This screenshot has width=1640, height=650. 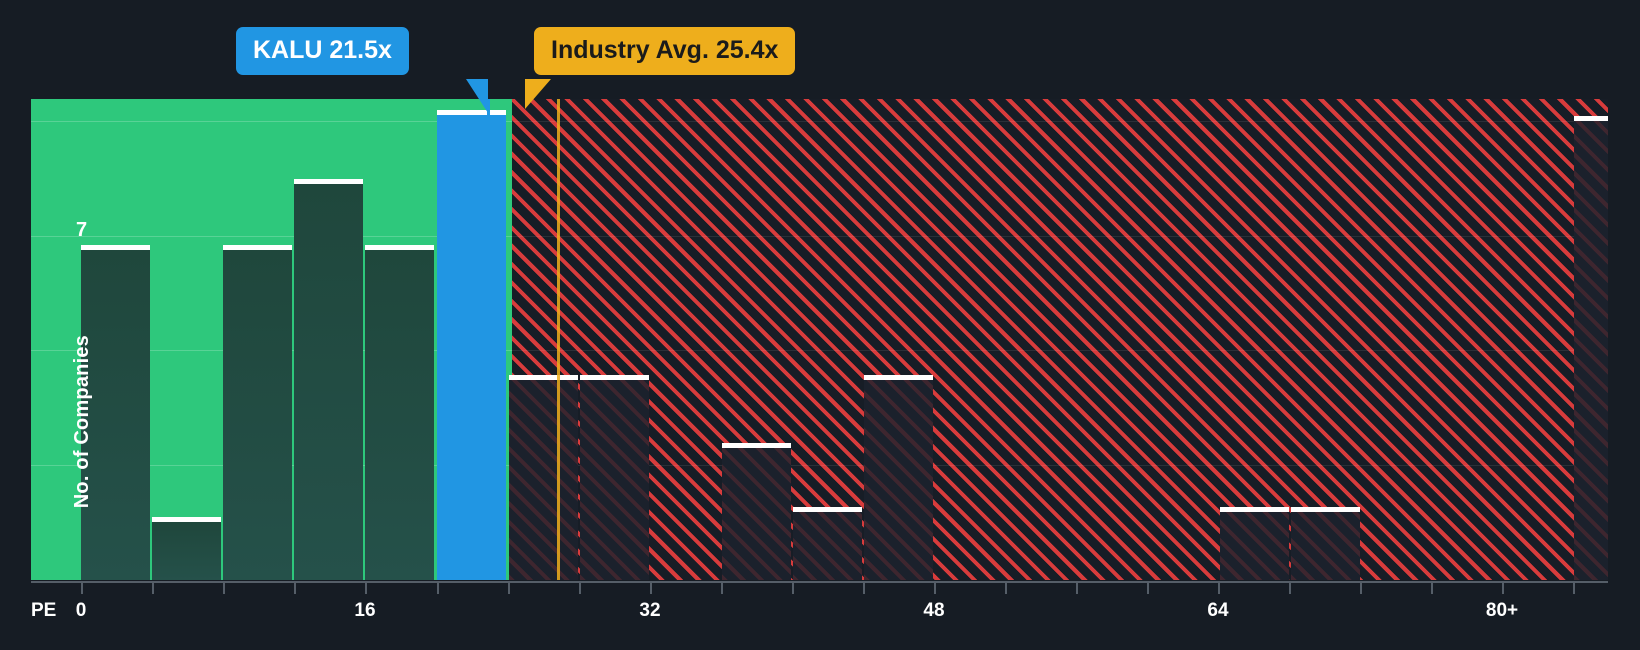 I want to click on x-axis-prefix-label: PE, so click(x=44, y=610).